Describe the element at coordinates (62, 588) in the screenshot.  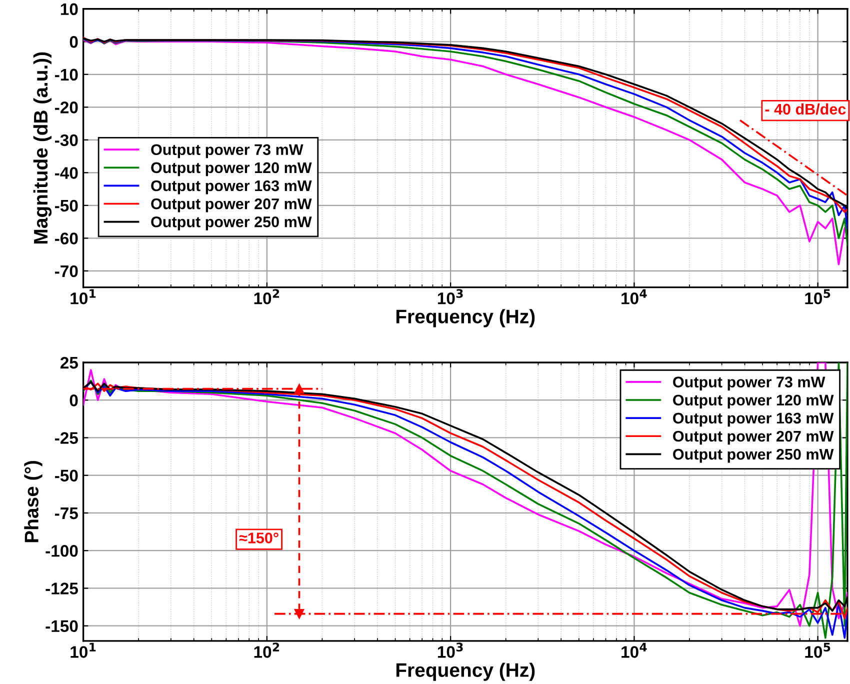
I see `y-tick-label: -125` at that location.